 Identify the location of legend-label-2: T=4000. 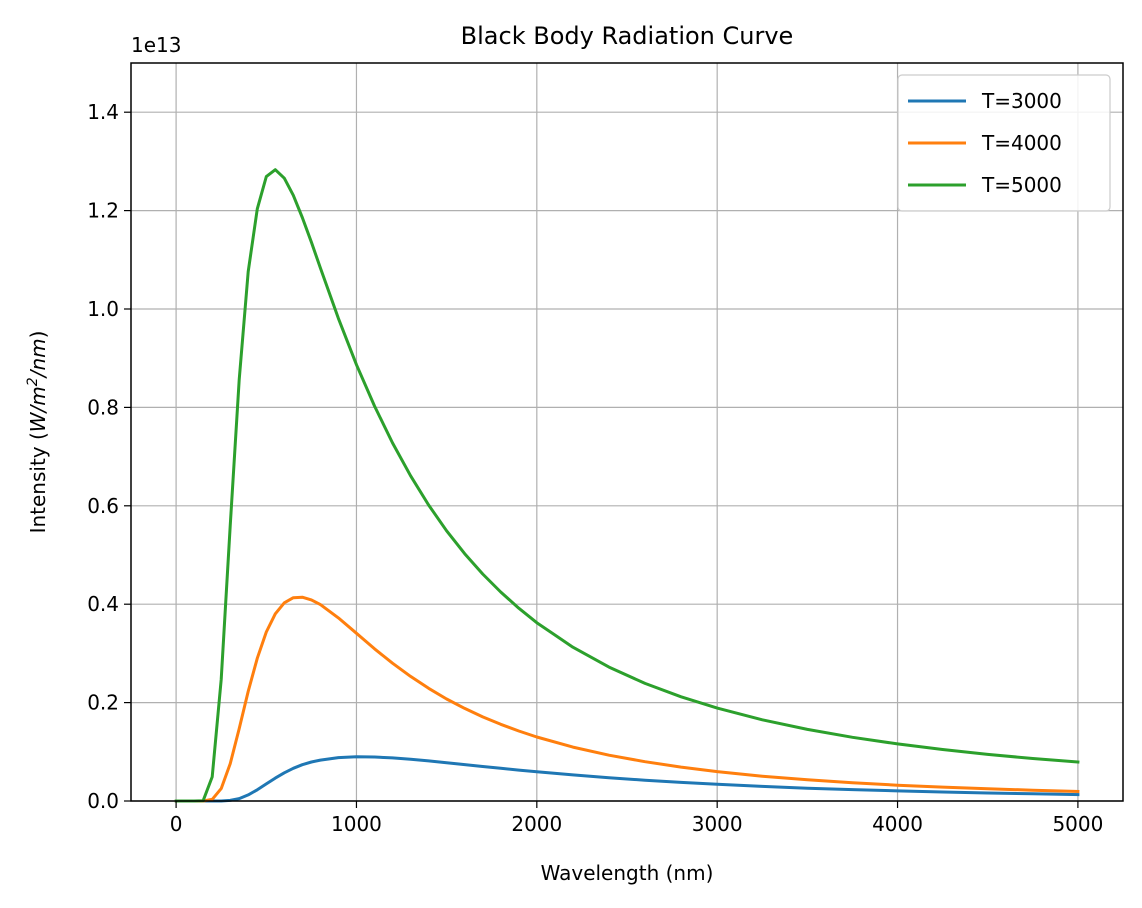
(1021, 143).